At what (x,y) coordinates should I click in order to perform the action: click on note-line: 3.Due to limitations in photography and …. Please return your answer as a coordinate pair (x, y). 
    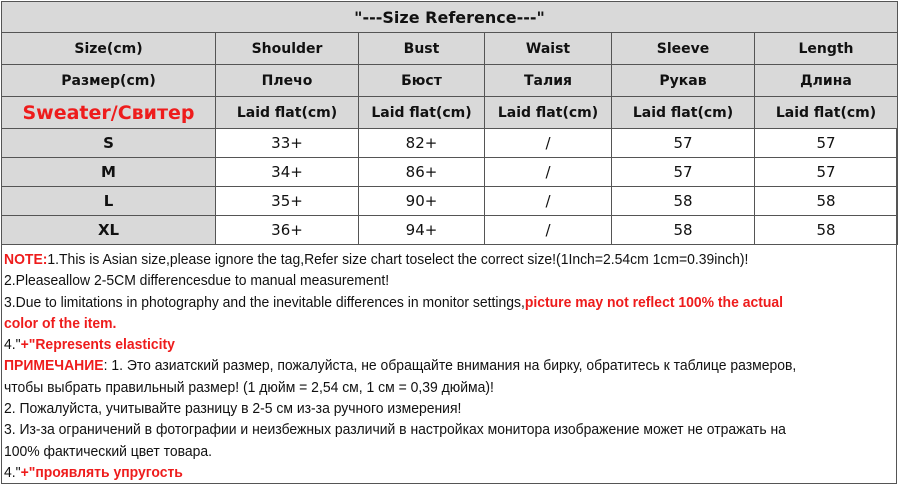
    Looking at the image, I should click on (418, 302).